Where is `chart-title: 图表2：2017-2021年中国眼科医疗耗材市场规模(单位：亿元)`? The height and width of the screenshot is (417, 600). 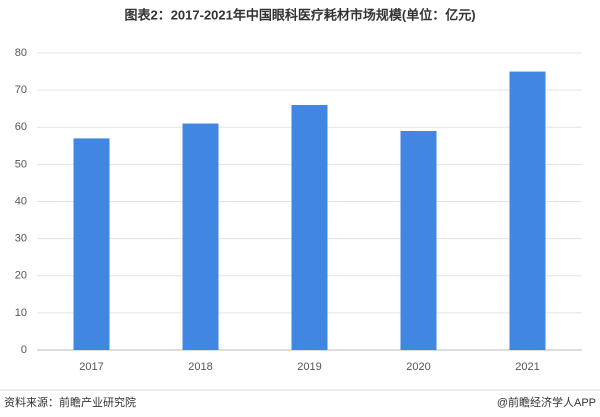
chart-title: 图表2：2017-2021年中国眼科医疗耗材市场规模(单位：亿元) is located at coordinates (299, 14).